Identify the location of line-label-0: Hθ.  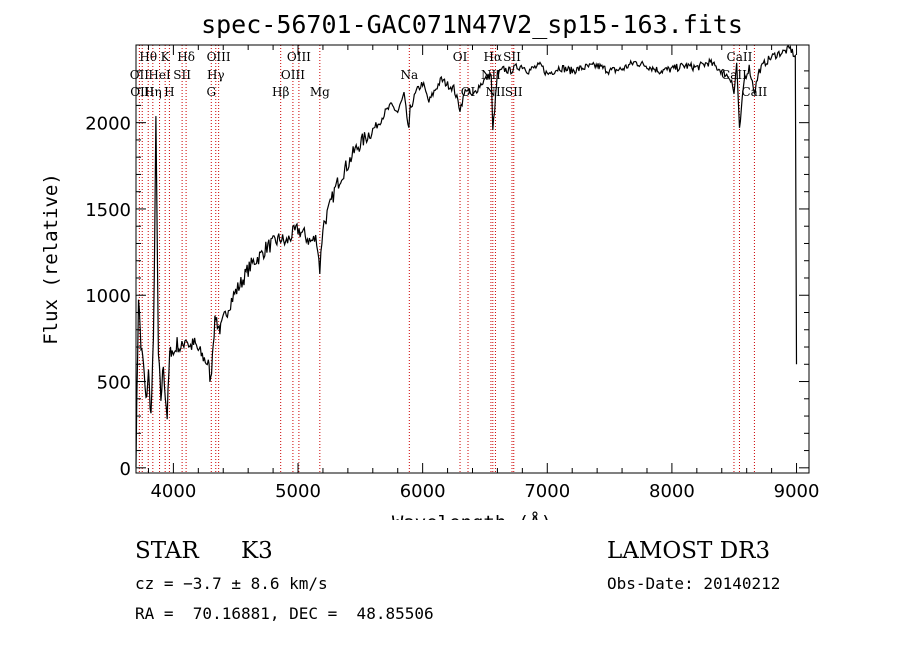
(148, 57).